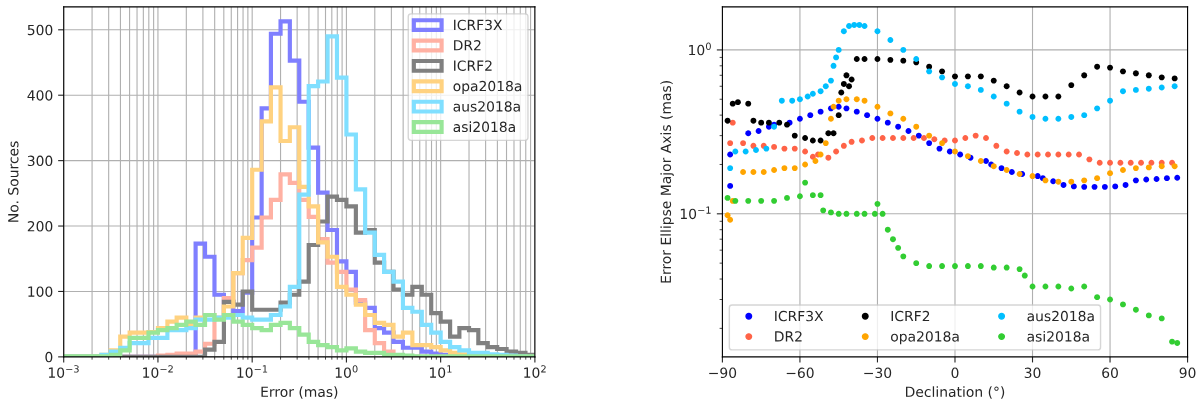  Describe the element at coordinates (346, 371) in the screenshot. I see `x-tick-label: 10$^{0}$` at that location.